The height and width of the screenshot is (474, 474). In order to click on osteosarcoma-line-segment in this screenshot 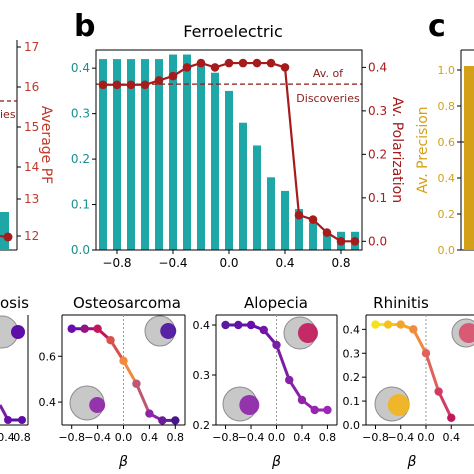, I will do `click(143, 399)`.